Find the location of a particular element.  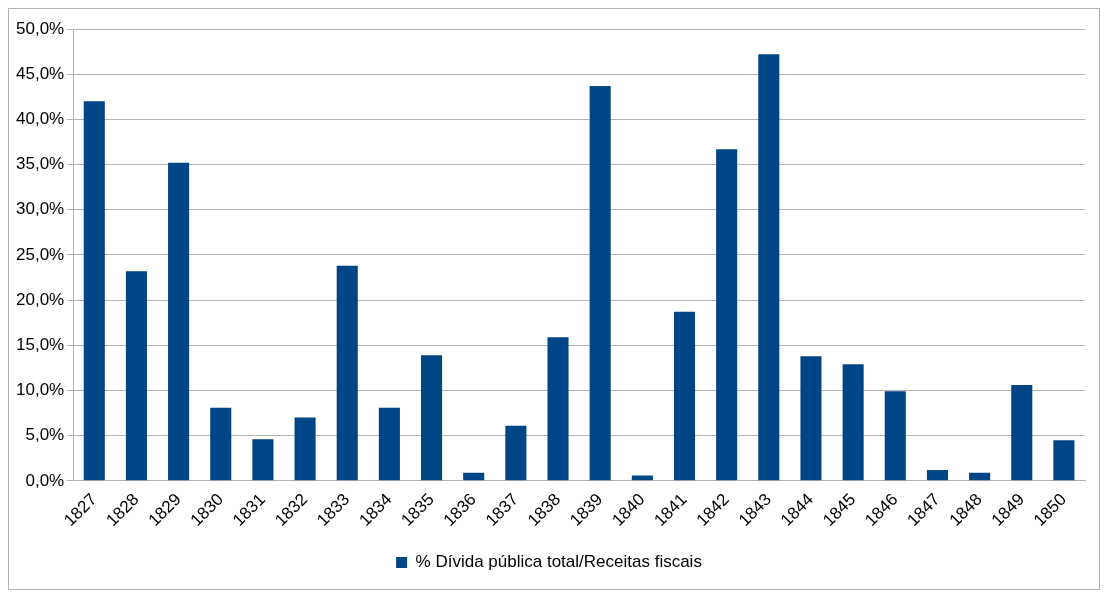

y-tick-label: 45,0% is located at coordinates (40, 73).